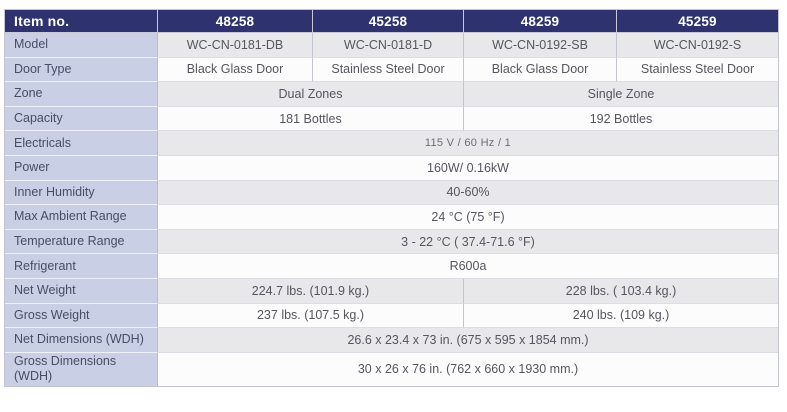 The height and width of the screenshot is (412, 787). What do you see at coordinates (81, 217) in the screenshot?
I see `row-label: Max Ambient Range` at bounding box center [81, 217].